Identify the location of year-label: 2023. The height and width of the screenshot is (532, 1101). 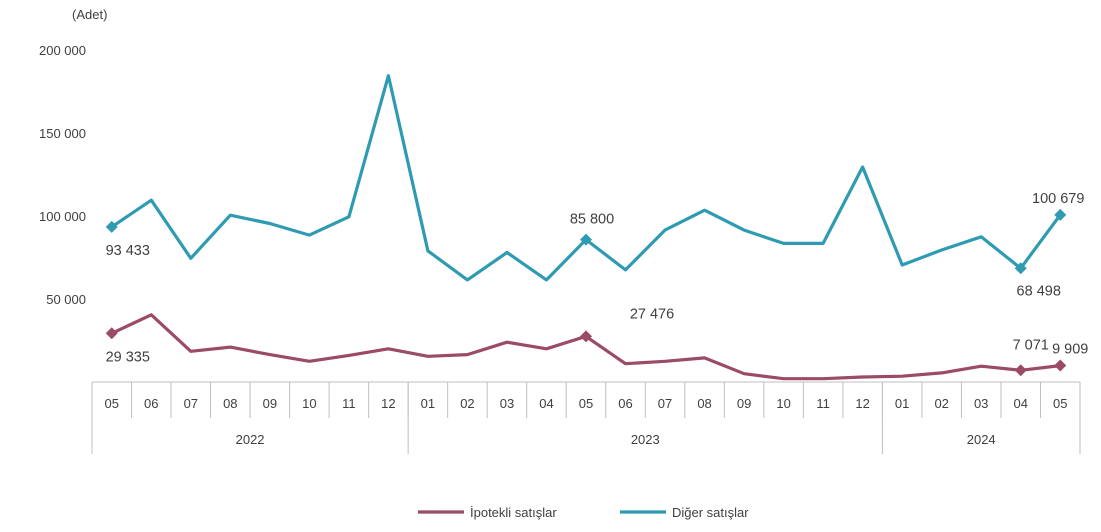
(645, 439).